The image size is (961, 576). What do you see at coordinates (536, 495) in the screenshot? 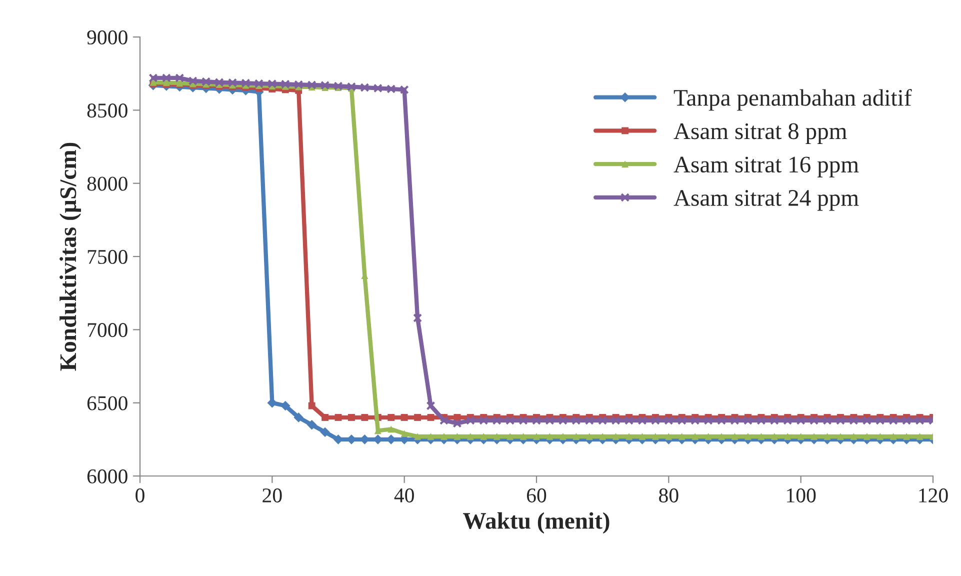
I see `x-tick-label: 60` at bounding box center [536, 495].